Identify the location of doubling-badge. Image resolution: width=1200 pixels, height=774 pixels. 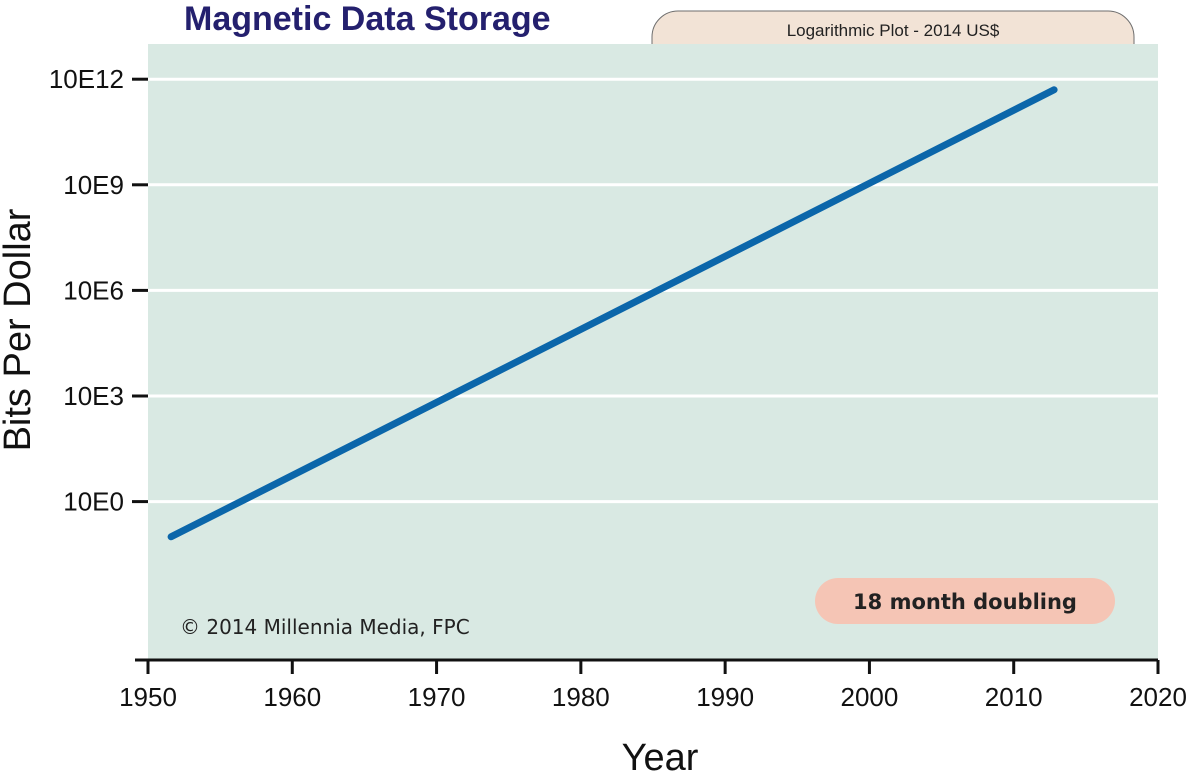
(965, 601).